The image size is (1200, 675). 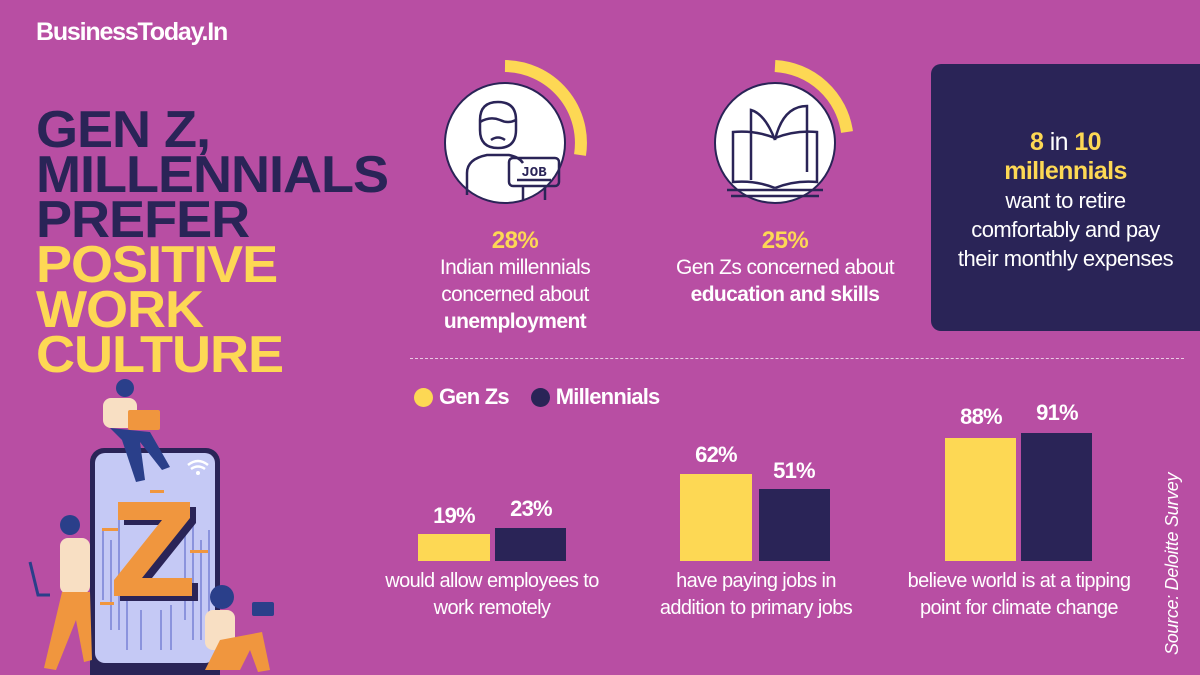 What do you see at coordinates (1057, 412) in the screenshot?
I see `bar-value-millennials: 91%` at bounding box center [1057, 412].